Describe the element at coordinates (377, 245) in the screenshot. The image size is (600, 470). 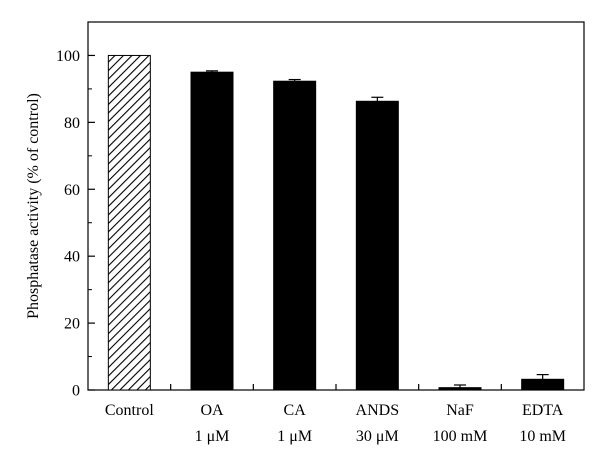
I see `bar-ands` at that location.